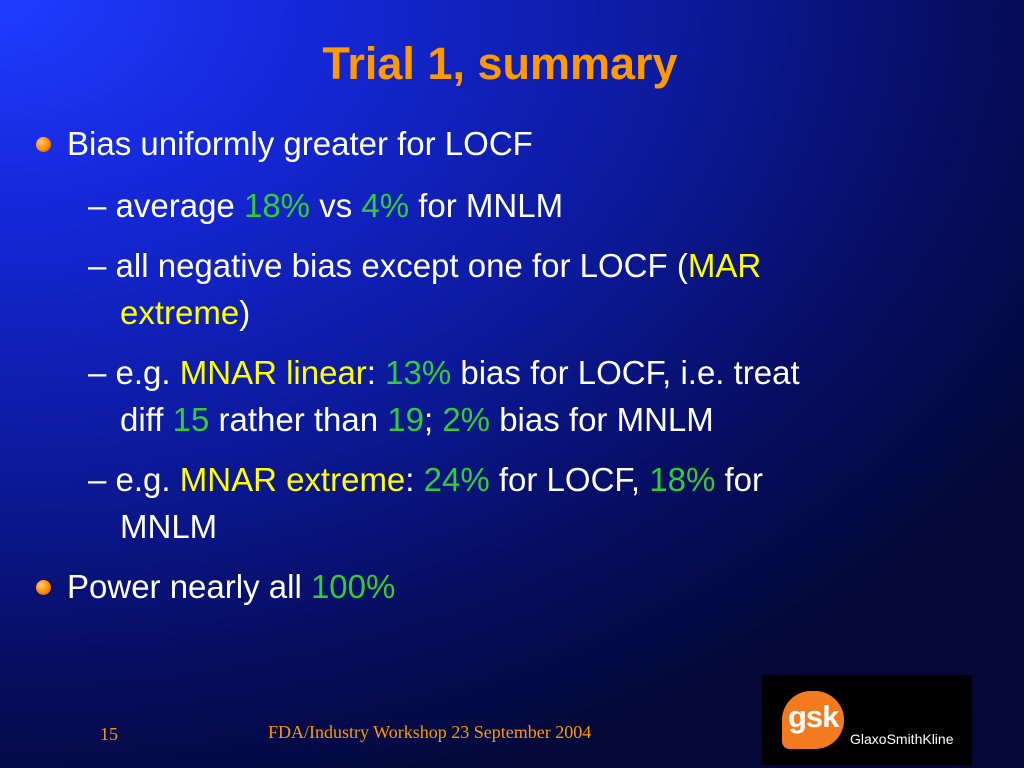 The height and width of the screenshot is (768, 1024). Describe the element at coordinates (569, 479) in the screenshot. I see `sub-bullet-4-text: for LOCF,` at that location.